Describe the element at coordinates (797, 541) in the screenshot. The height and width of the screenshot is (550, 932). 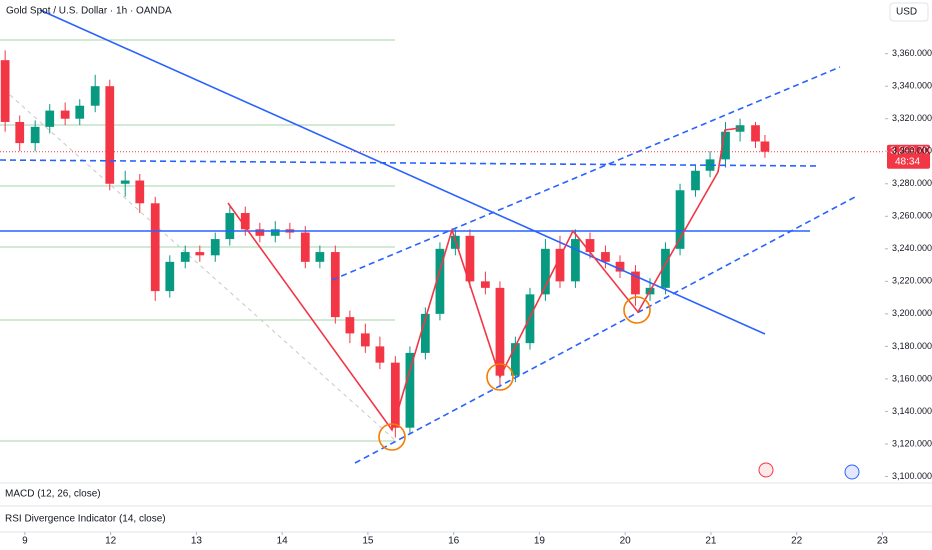
I see `x-tick-label: 22` at that location.